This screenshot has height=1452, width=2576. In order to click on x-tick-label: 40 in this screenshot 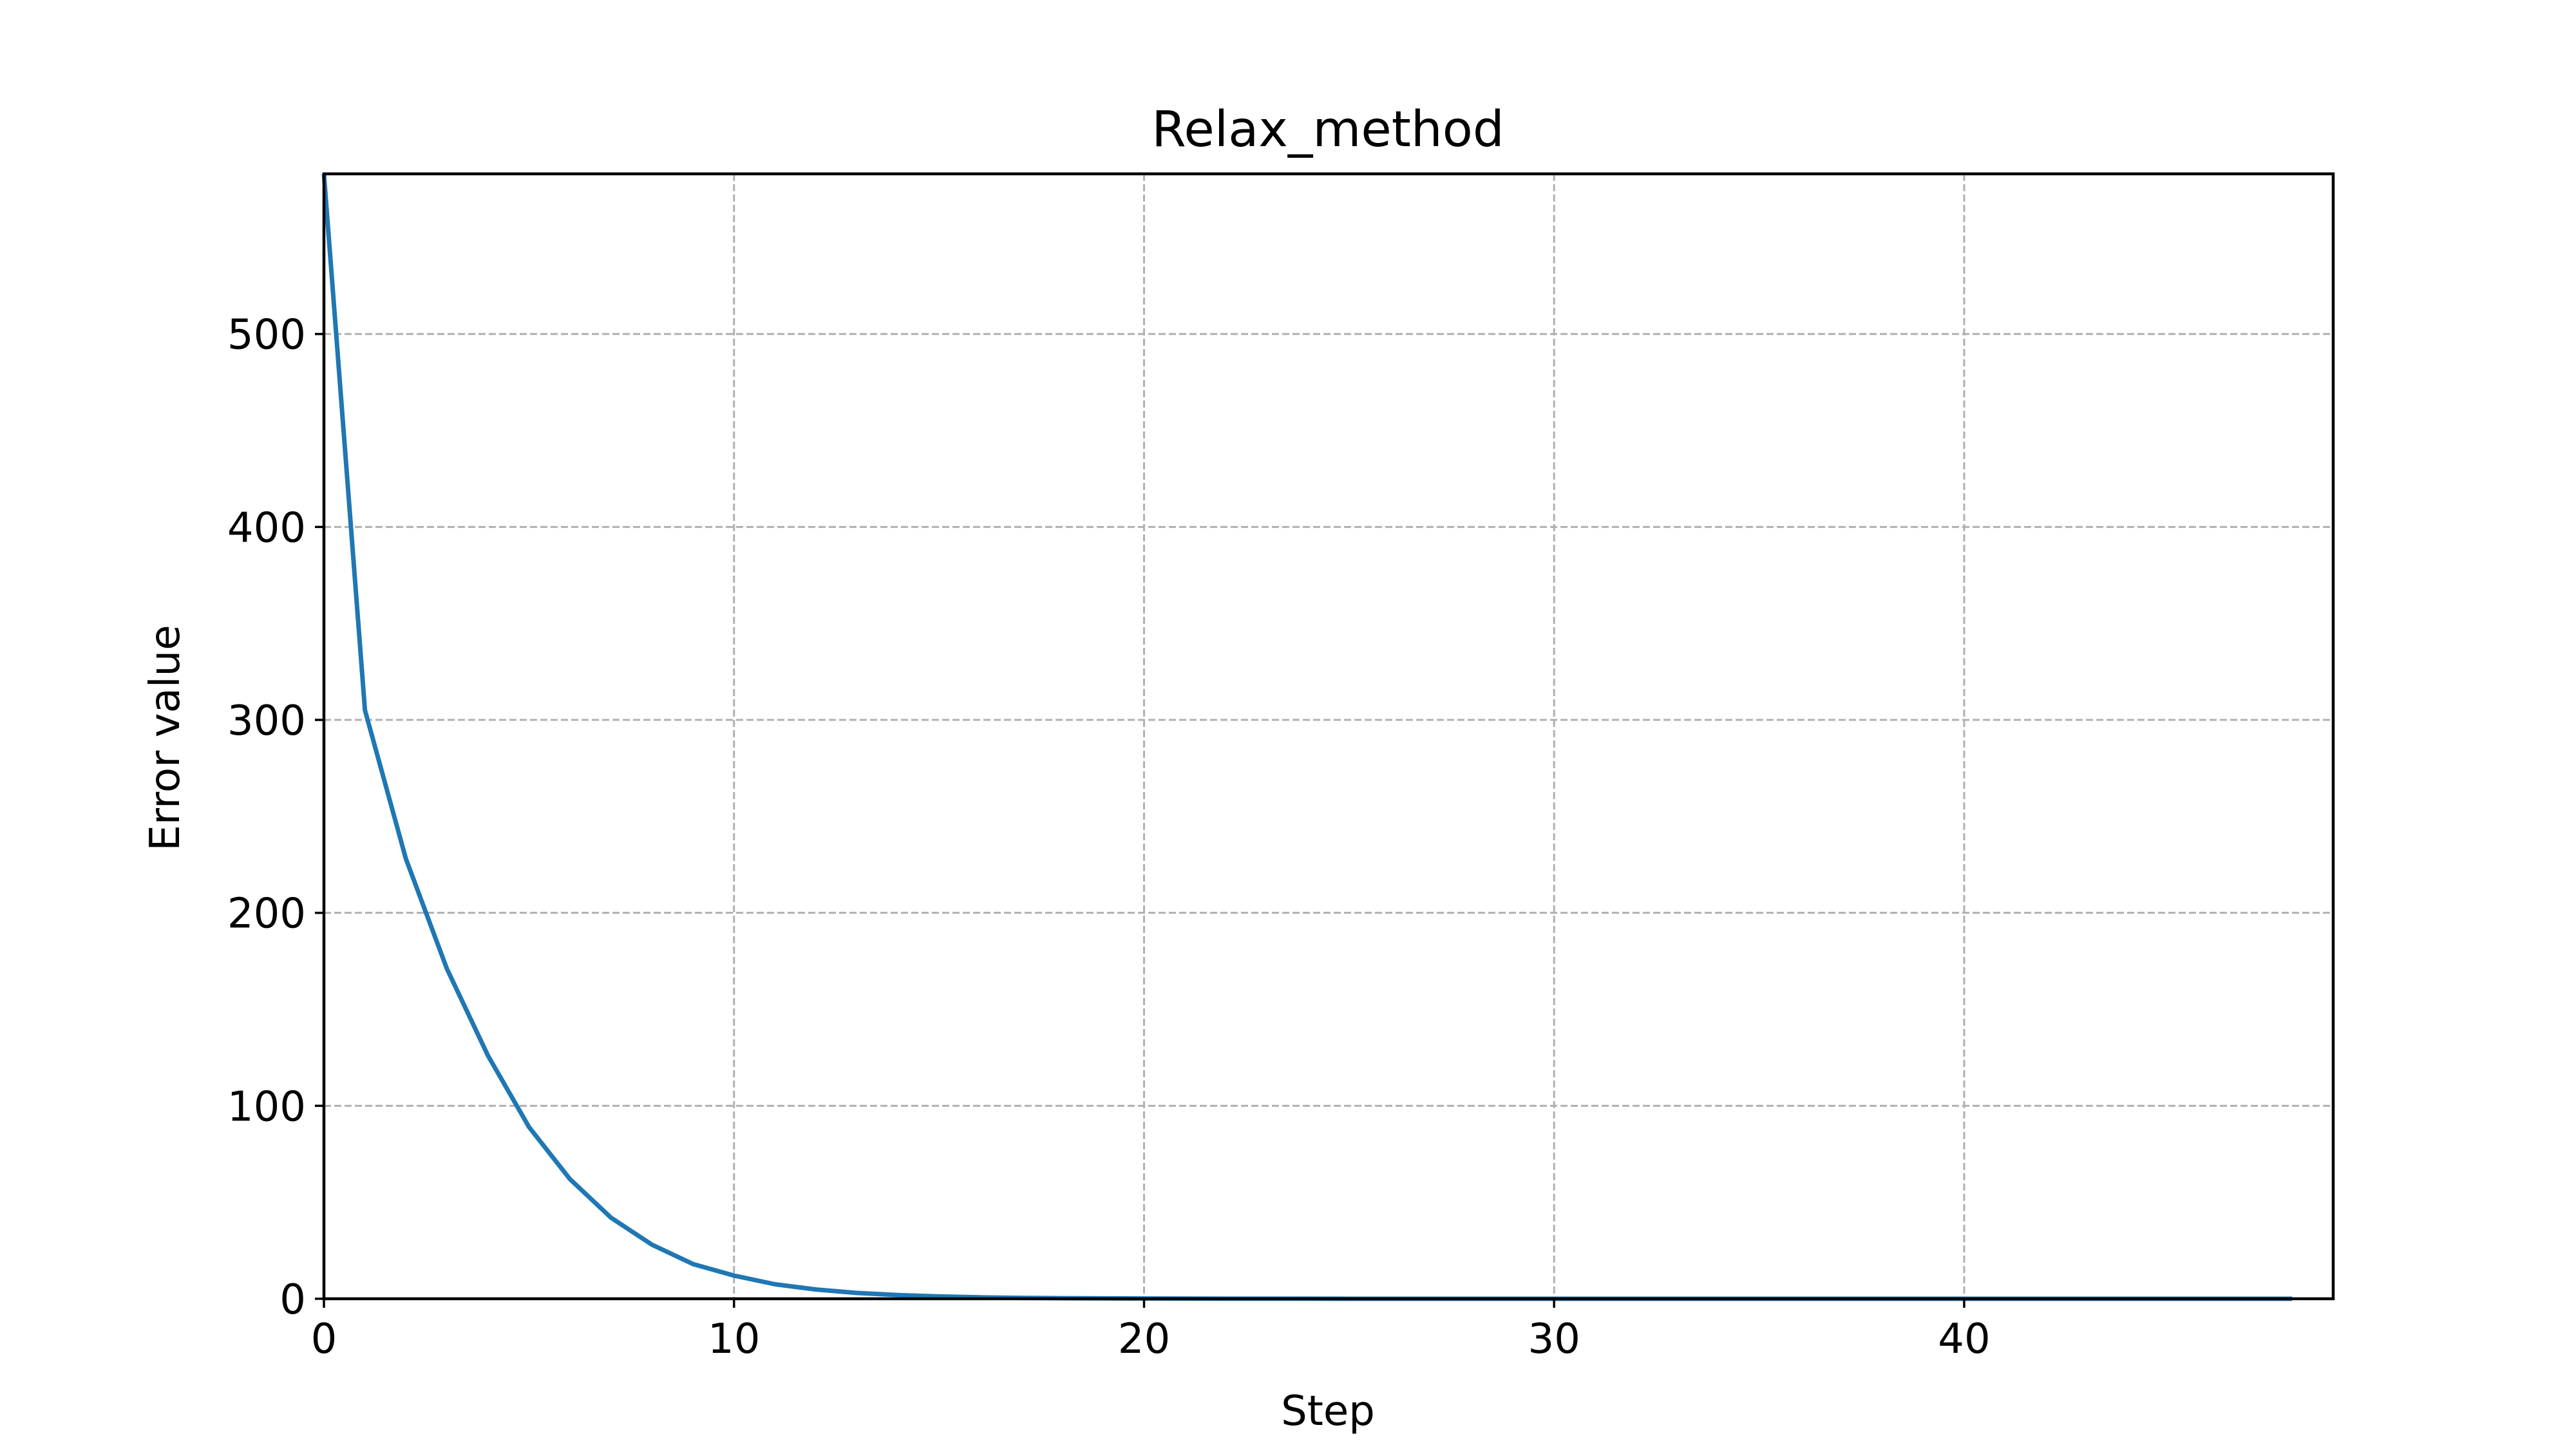, I will do `click(1964, 1339)`.